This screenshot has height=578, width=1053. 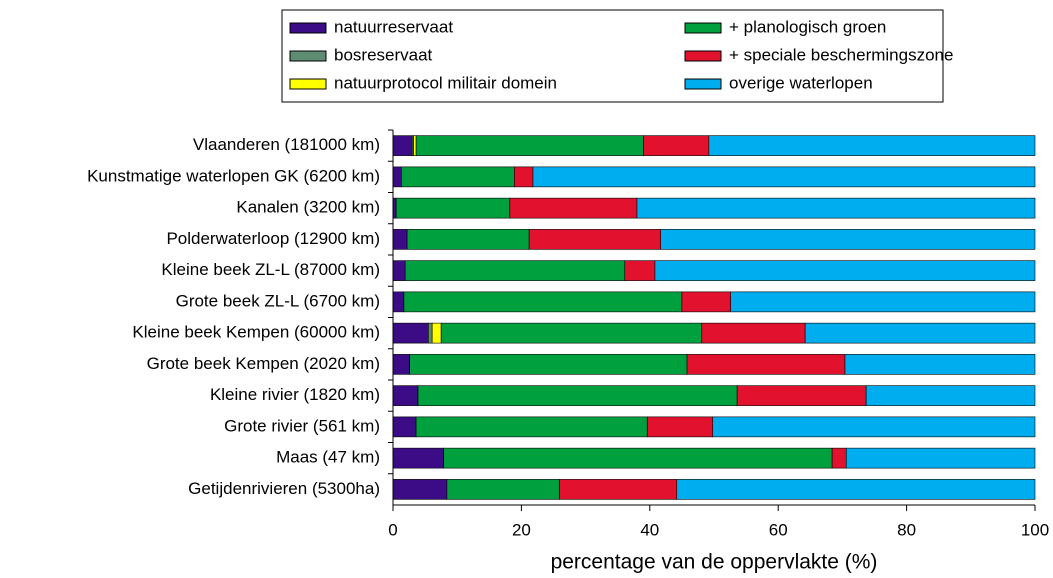 I want to click on y-tick-label: Kanalen (3200 km), so click(x=308, y=207).